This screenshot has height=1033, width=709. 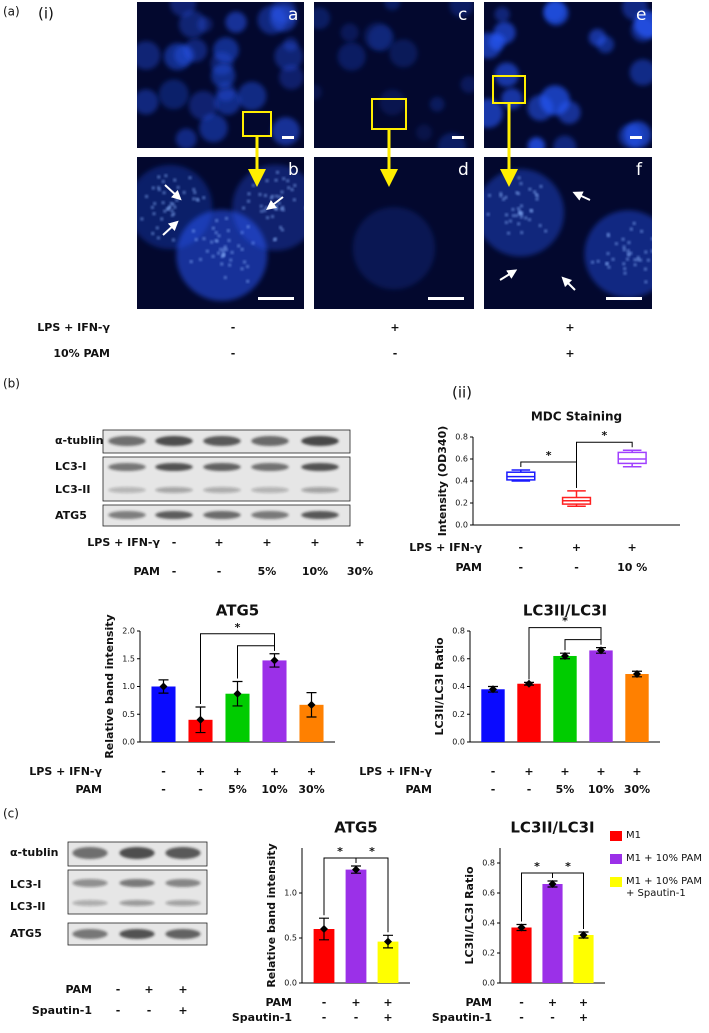 I want to click on whisker, so click(x=632, y=458).